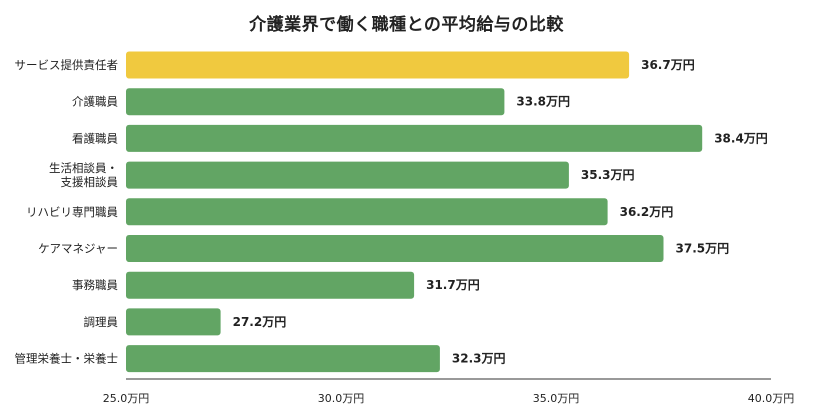 Image resolution: width=813 pixels, height=410 pixels. I want to click on value-label-7: 27.2万円, so click(260, 322).